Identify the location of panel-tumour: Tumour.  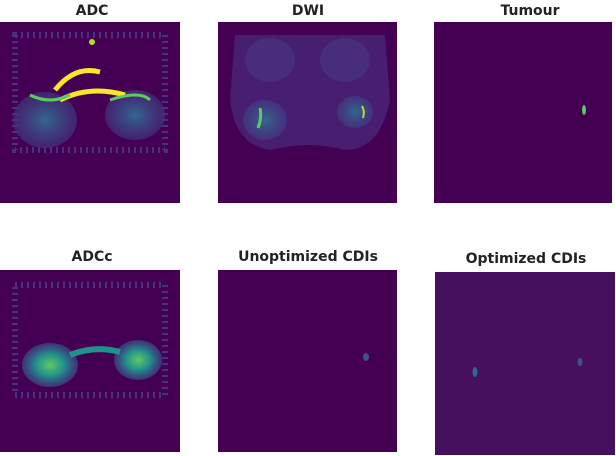
(523, 103).